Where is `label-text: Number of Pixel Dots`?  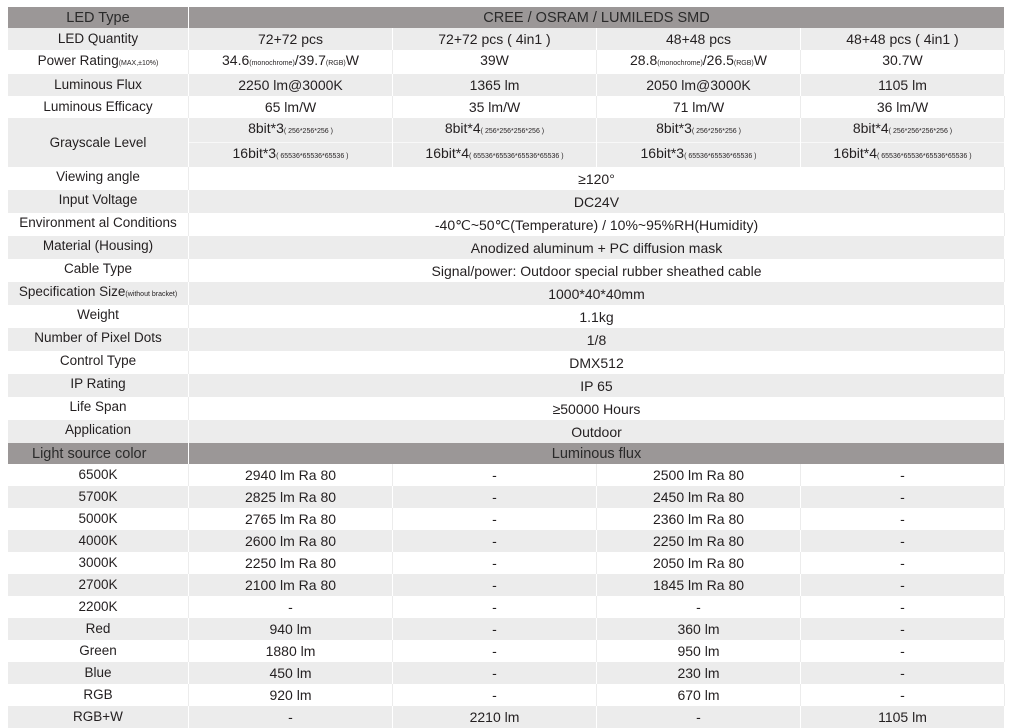 label-text: Number of Pixel Dots is located at coordinates (98, 337).